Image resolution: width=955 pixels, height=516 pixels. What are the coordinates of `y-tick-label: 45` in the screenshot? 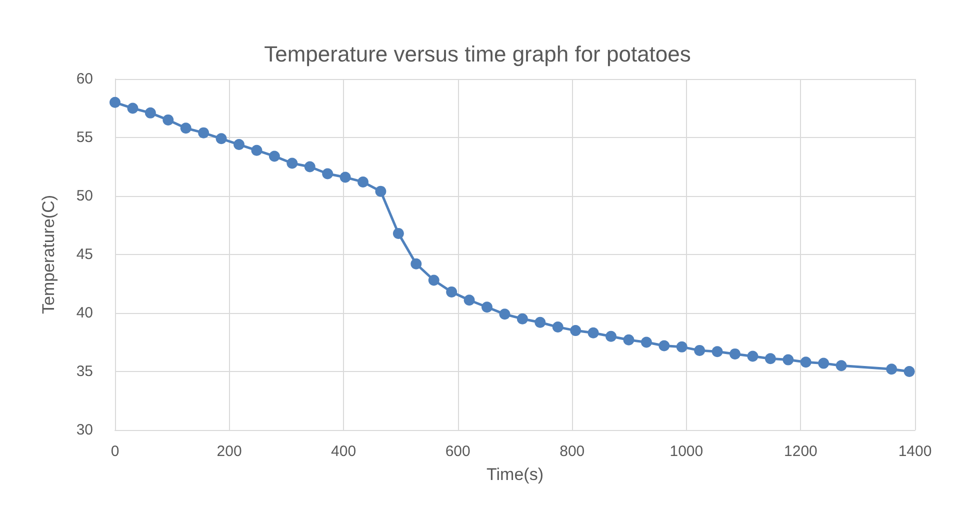 It's located at (84, 254).